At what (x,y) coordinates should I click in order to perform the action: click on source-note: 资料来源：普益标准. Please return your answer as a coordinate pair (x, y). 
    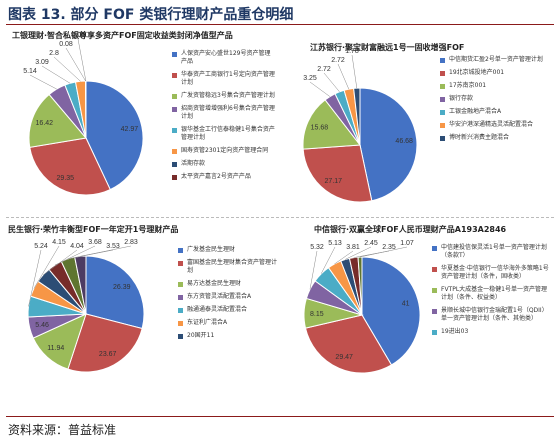
    Looking at the image, I should click on (62, 430).